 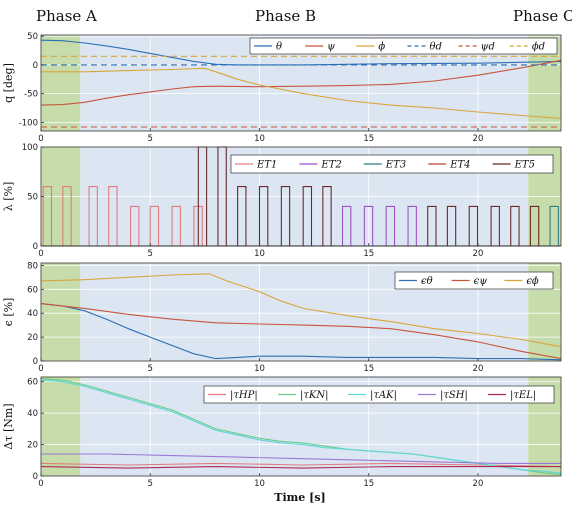 I want to click on phase-b-label: Phase B, so click(x=285, y=16).